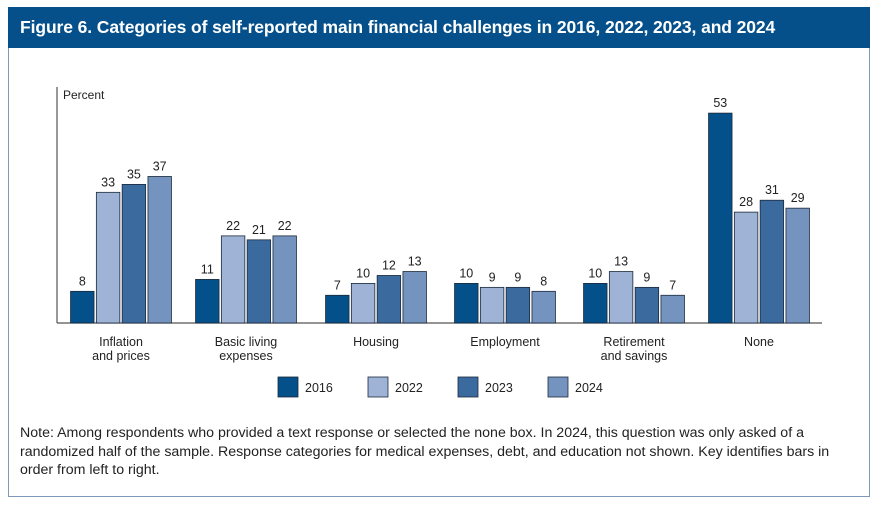  I want to click on x-tick-label: and savings, so click(634, 356).